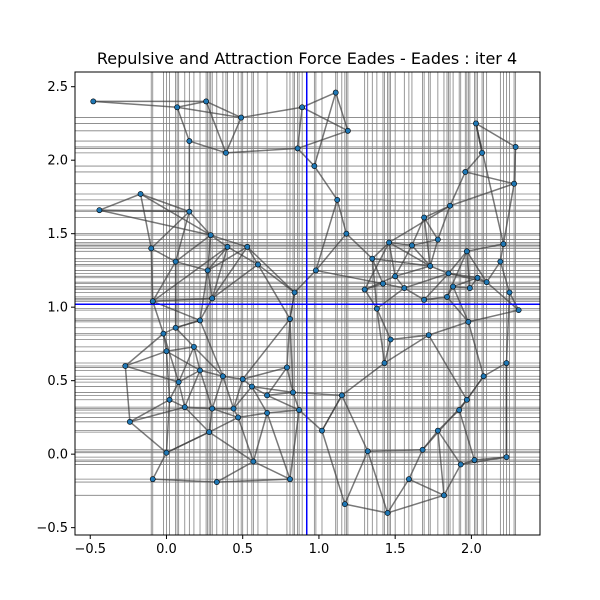 The height and width of the screenshot is (600, 600). I want to click on x-tick-label: 0.0, so click(166, 549).